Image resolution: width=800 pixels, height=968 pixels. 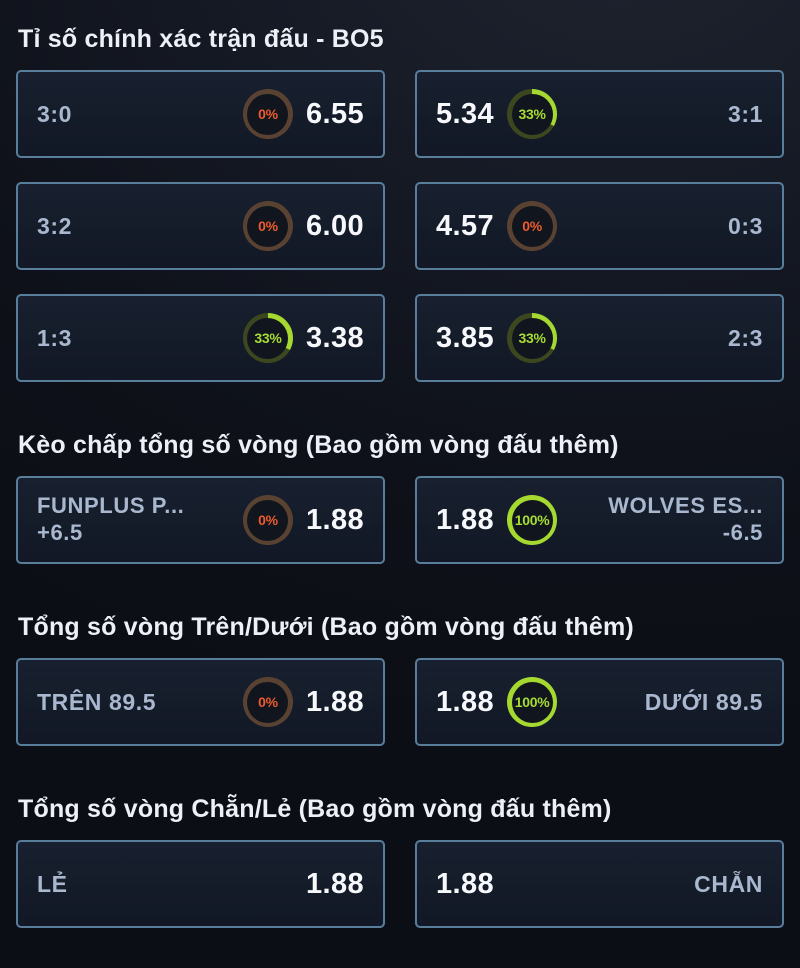 What do you see at coordinates (55, 113) in the screenshot?
I see `bet-label: 3:0` at bounding box center [55, 113].